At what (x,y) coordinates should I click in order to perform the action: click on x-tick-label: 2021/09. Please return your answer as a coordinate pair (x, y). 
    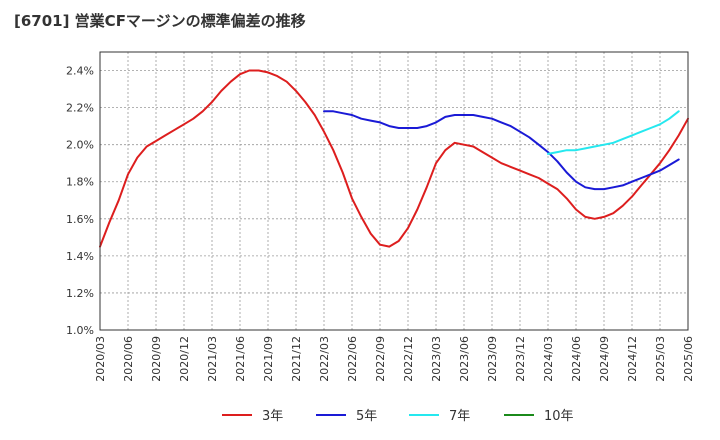
    Looking at the image, I should click on (268, 359).